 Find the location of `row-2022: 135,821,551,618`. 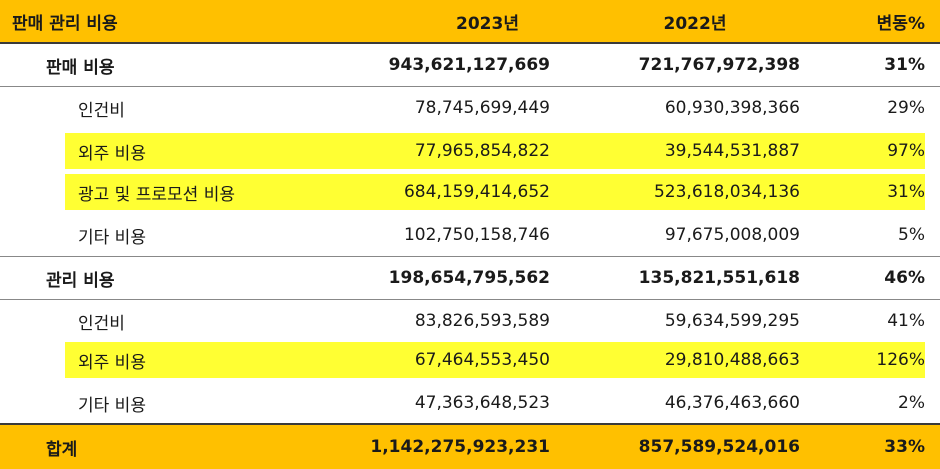

row-2022: 135,821,551,618 is located at coordinates (719, 278).